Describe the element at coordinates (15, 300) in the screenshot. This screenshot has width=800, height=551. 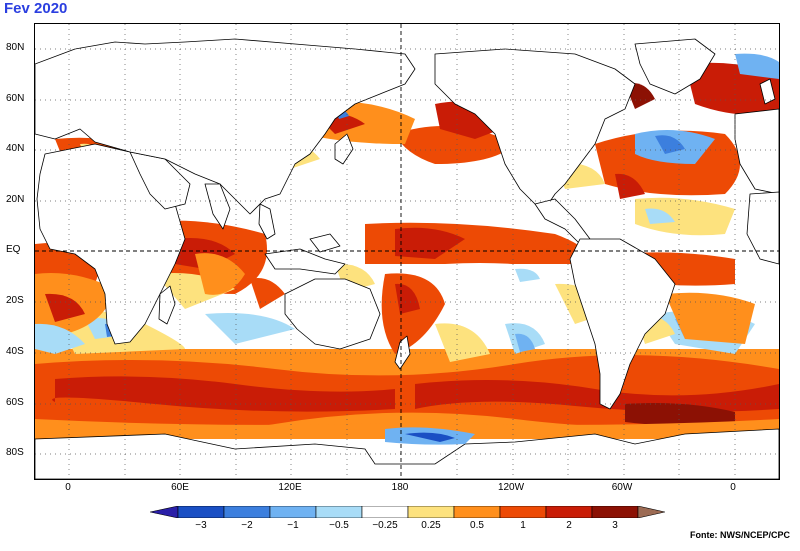
I see `lat-label-20s: 20S` at that location.